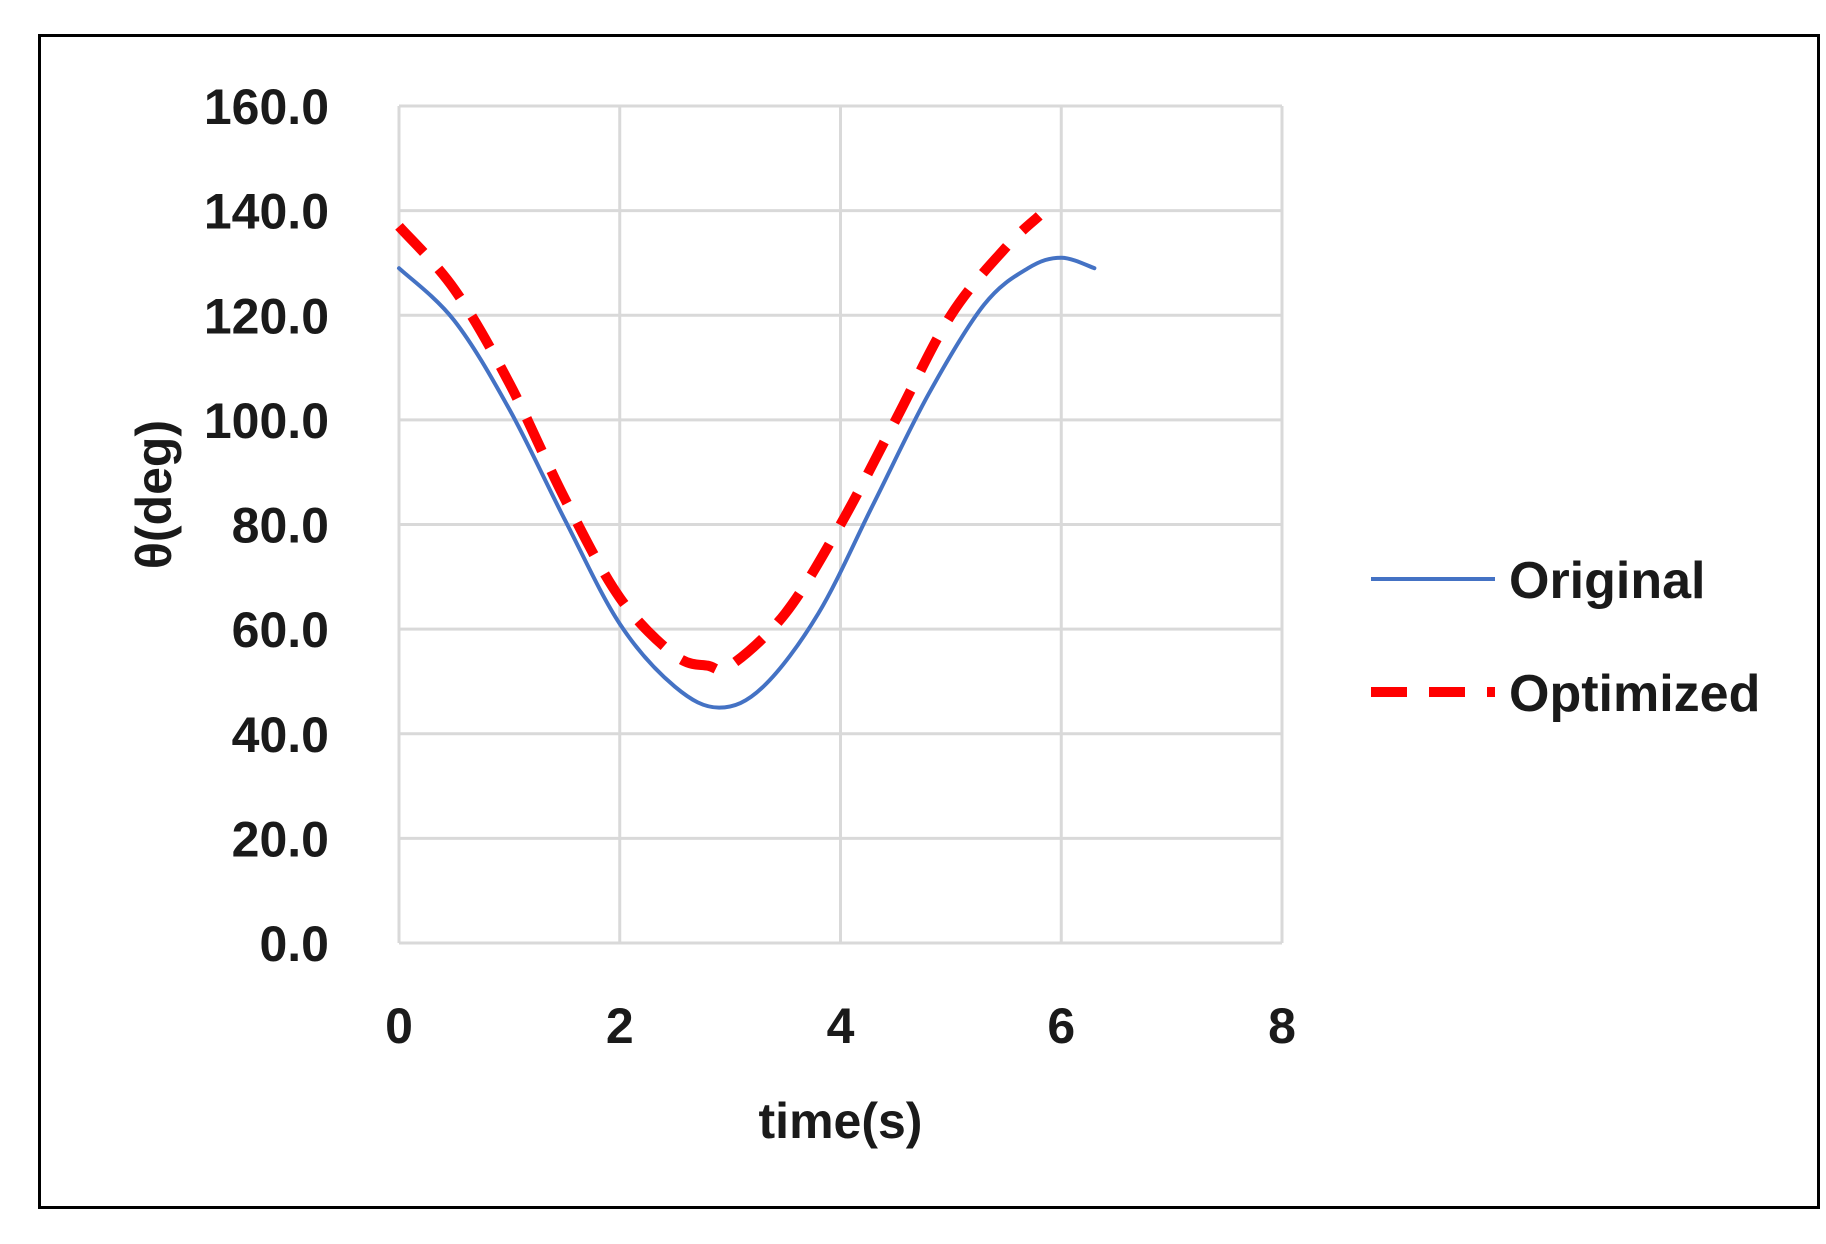 Image resolution: width=1826 pixels, height=1244 pixels. Describe the element at coordinates (280, 630) in the screenshot. I see `y-tick-label: 60.0` at that location.